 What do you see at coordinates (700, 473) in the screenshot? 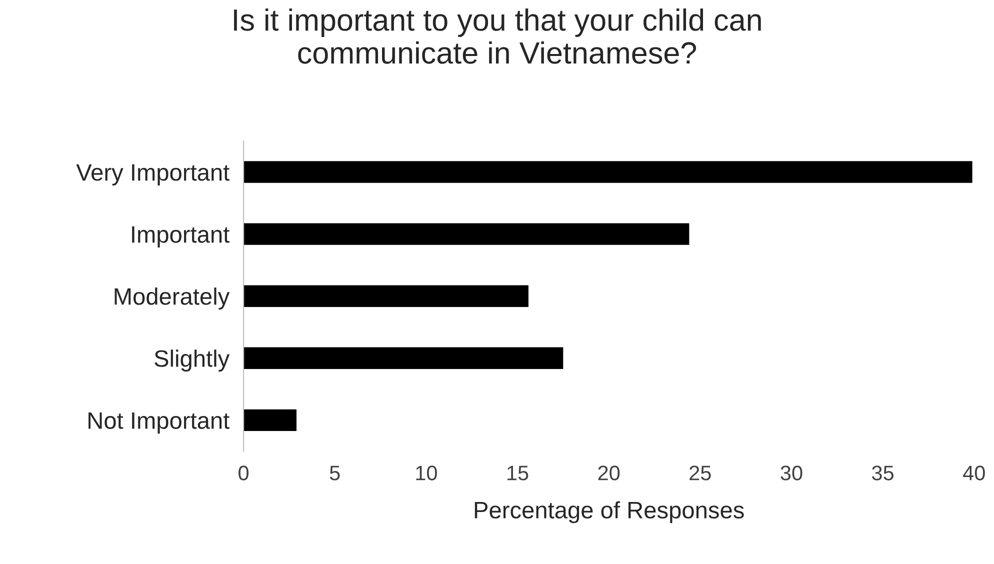
I see `x-tick-label: 25` at bounding box center [700, 473].